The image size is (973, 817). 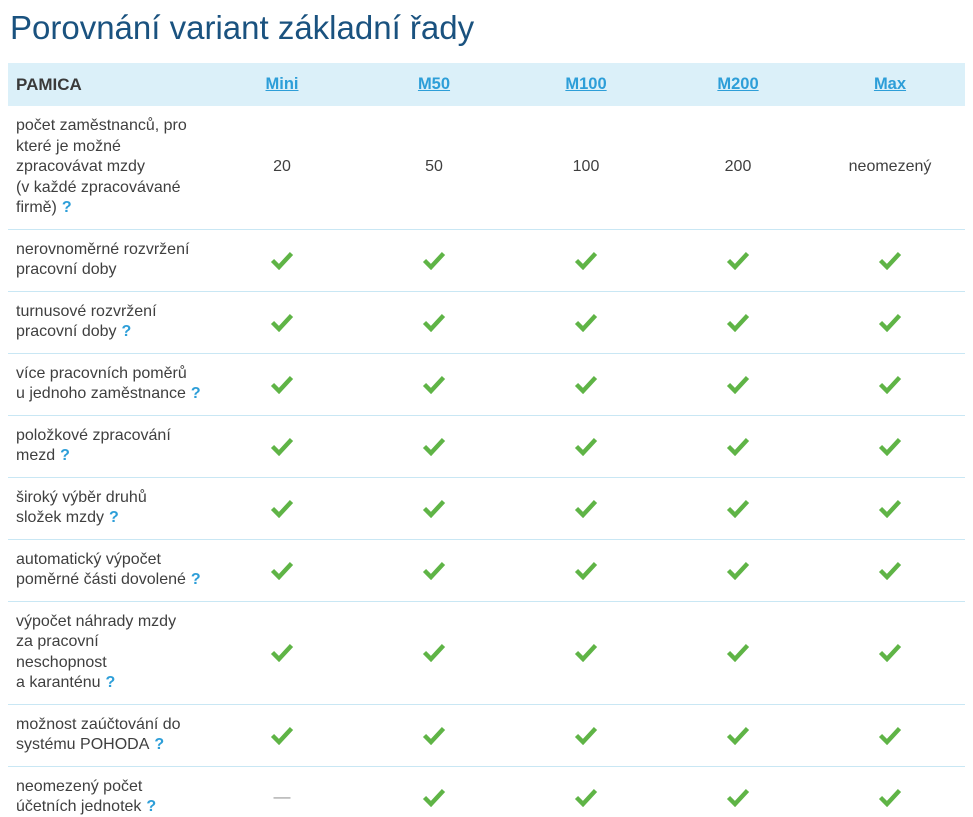 I want to click on column-header-max: Max, so click(x=890, y=84).